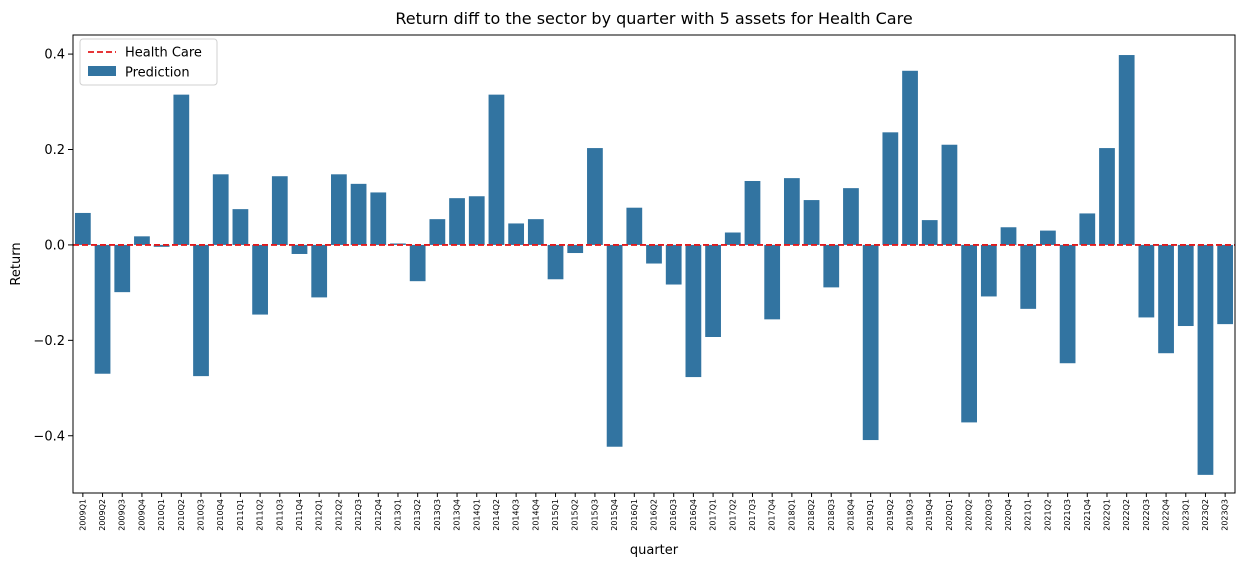  I want to click on y-tick-label: −0.2, so click(49, 341).